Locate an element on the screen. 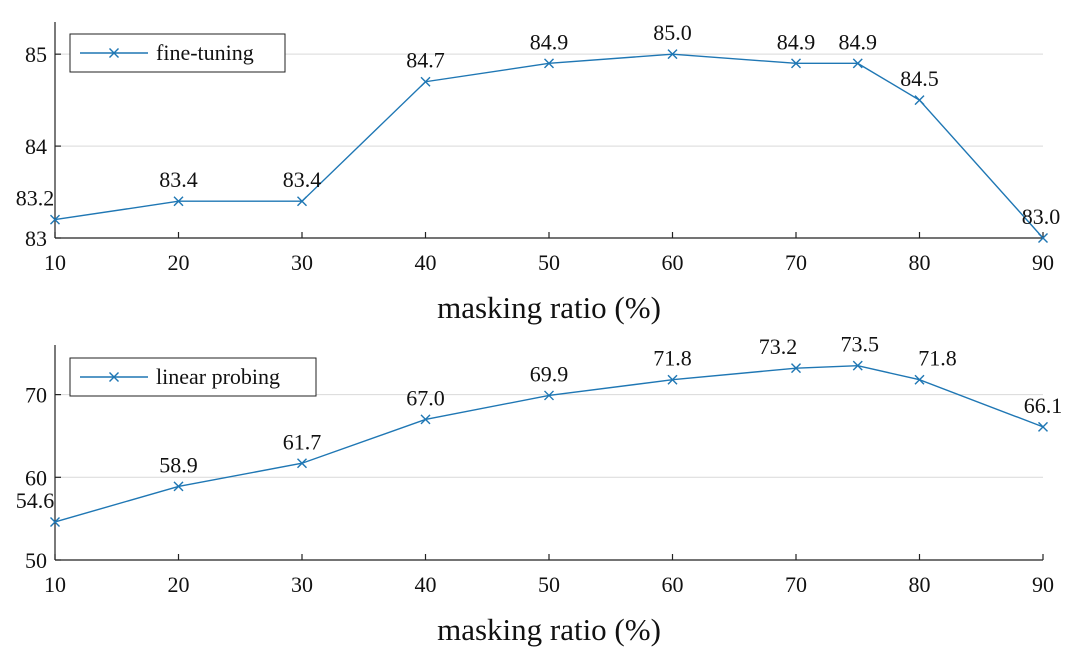 This screenshot has height=655, width=1082. data-label: 85.0 is located at coordinates (672, 32).